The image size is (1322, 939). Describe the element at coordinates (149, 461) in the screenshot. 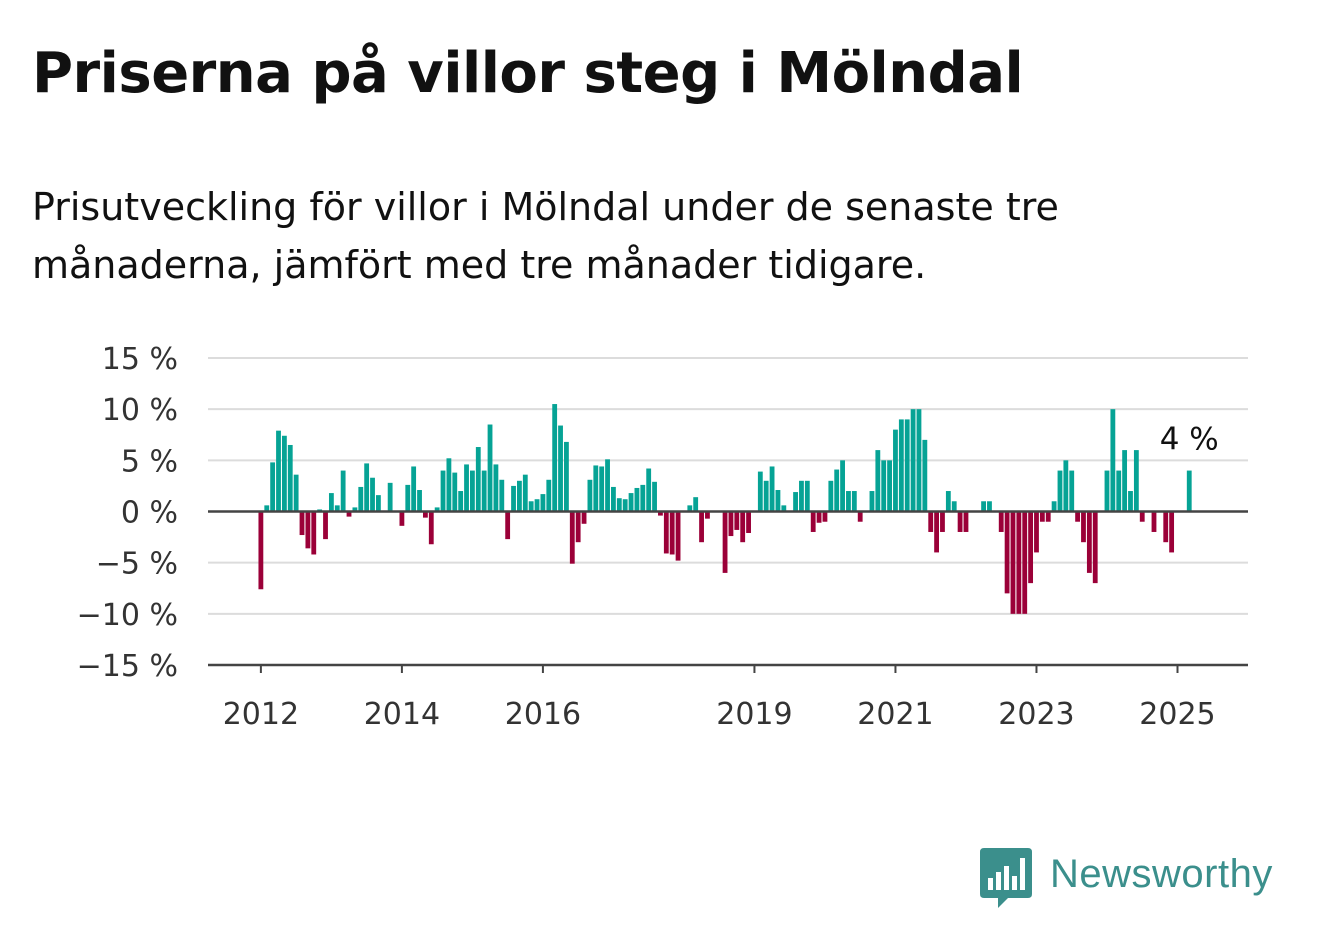

I see `y-tick-label: 5 %` at that location.